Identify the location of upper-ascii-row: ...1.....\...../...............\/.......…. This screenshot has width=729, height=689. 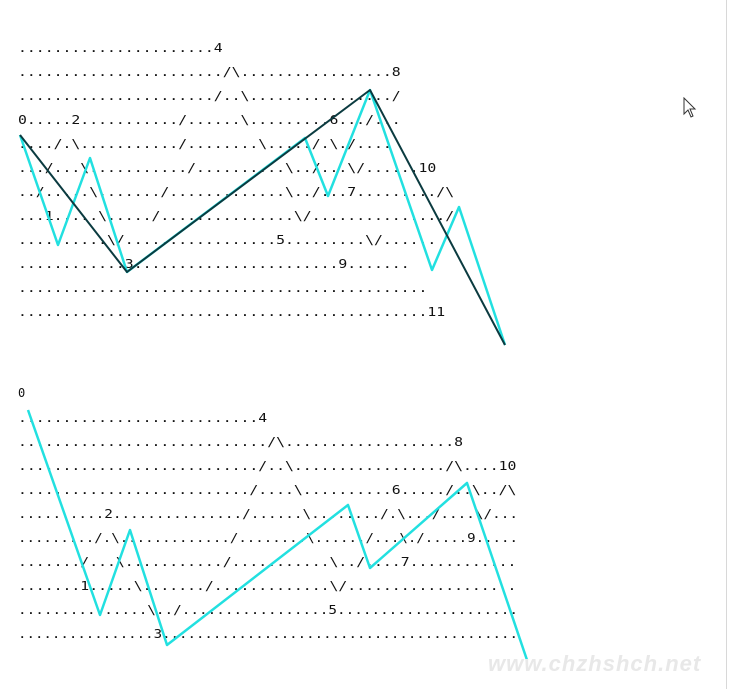
(236, 216).